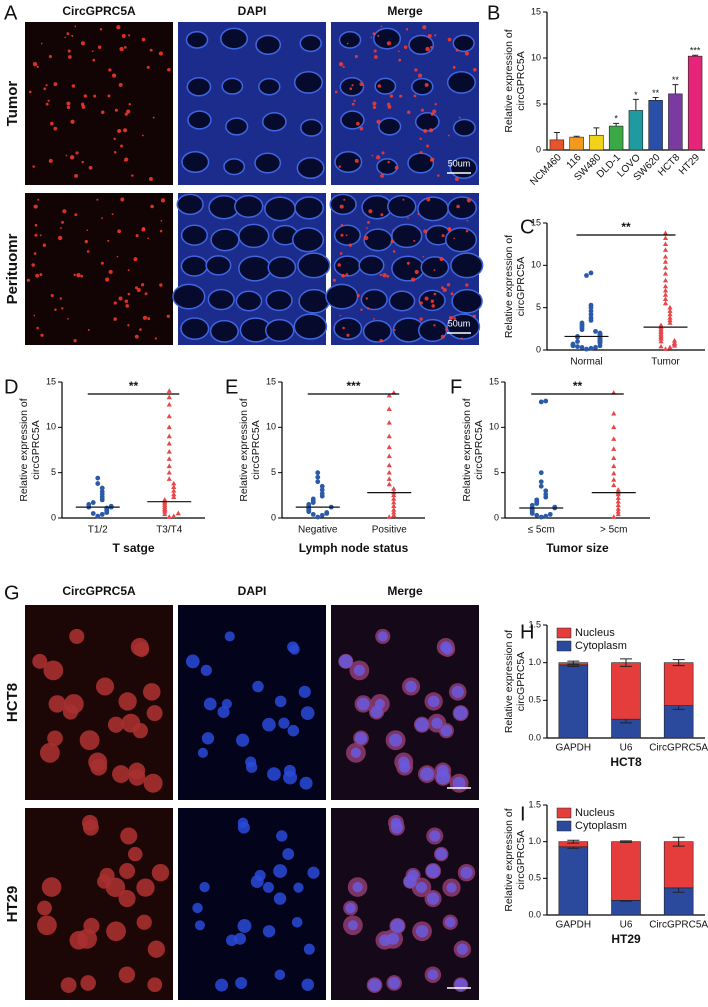 The image size is (708, 1007). What do you see at coordinates (527, 227) in the screenshot?
I see `panel-label: C` at bounding box center [527, 227].